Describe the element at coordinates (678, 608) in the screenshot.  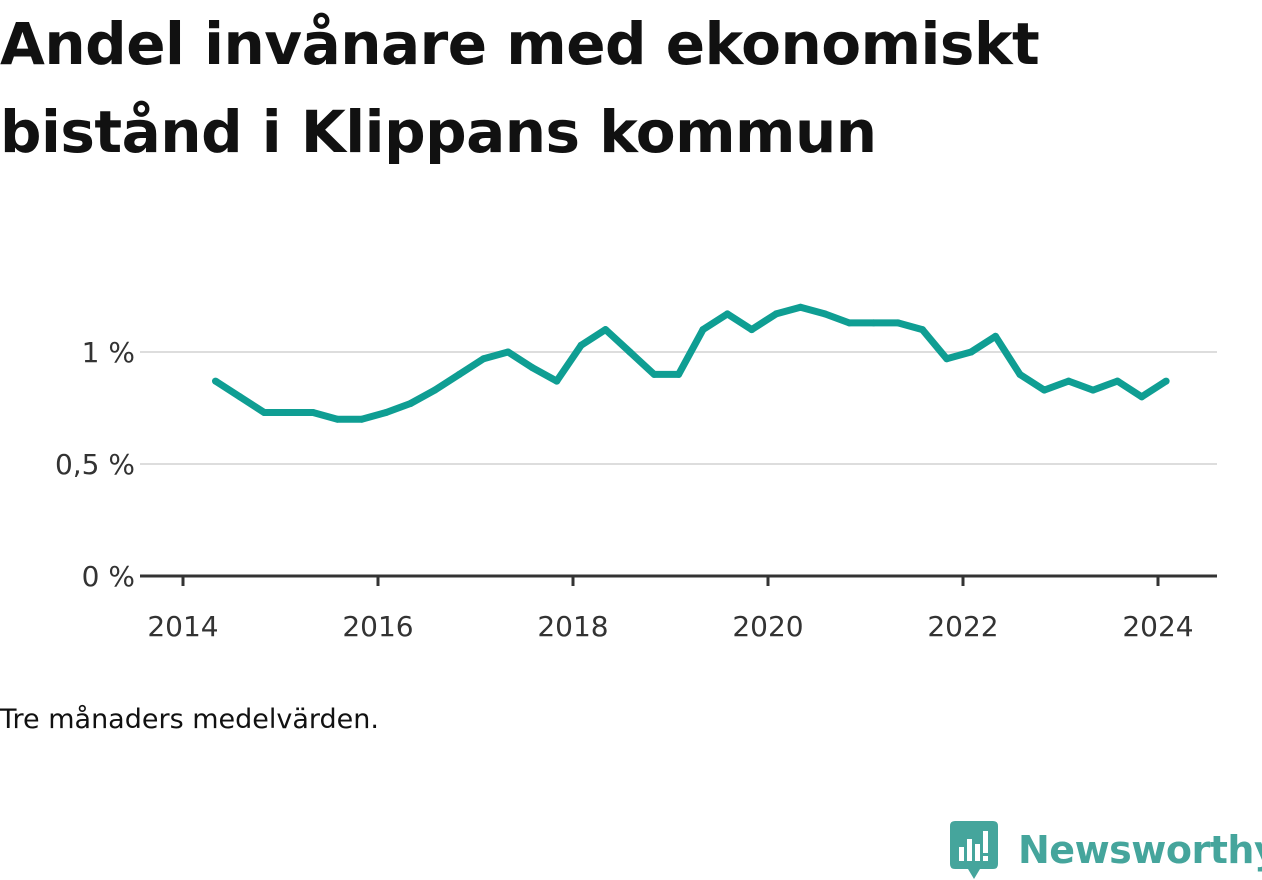
I see `x-axis: 2014 2016 2018 2020 2022 2024` at that location.